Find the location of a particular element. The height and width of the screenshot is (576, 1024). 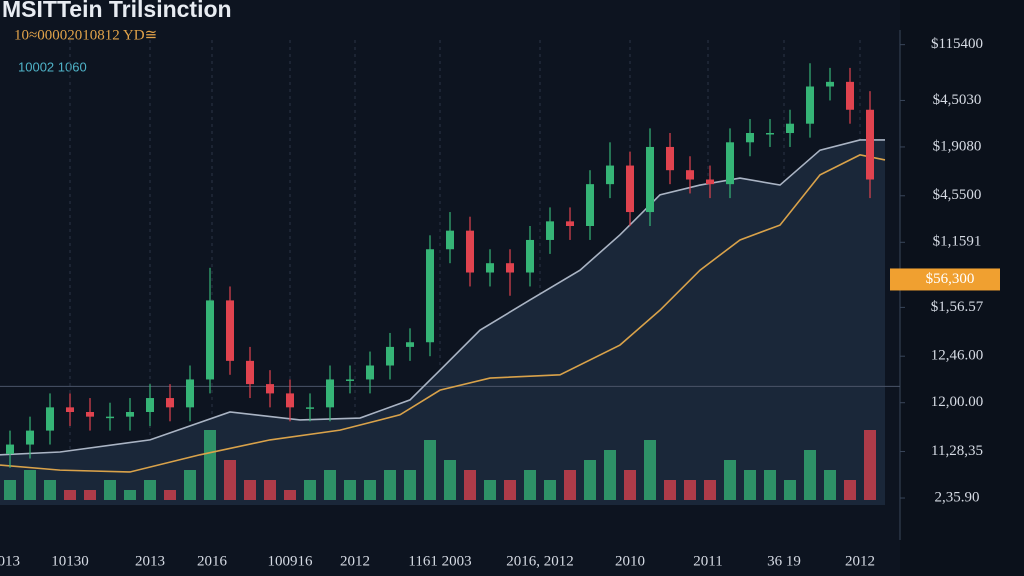

x-tick-label: 36 19 is located at coordinates (784, 561).